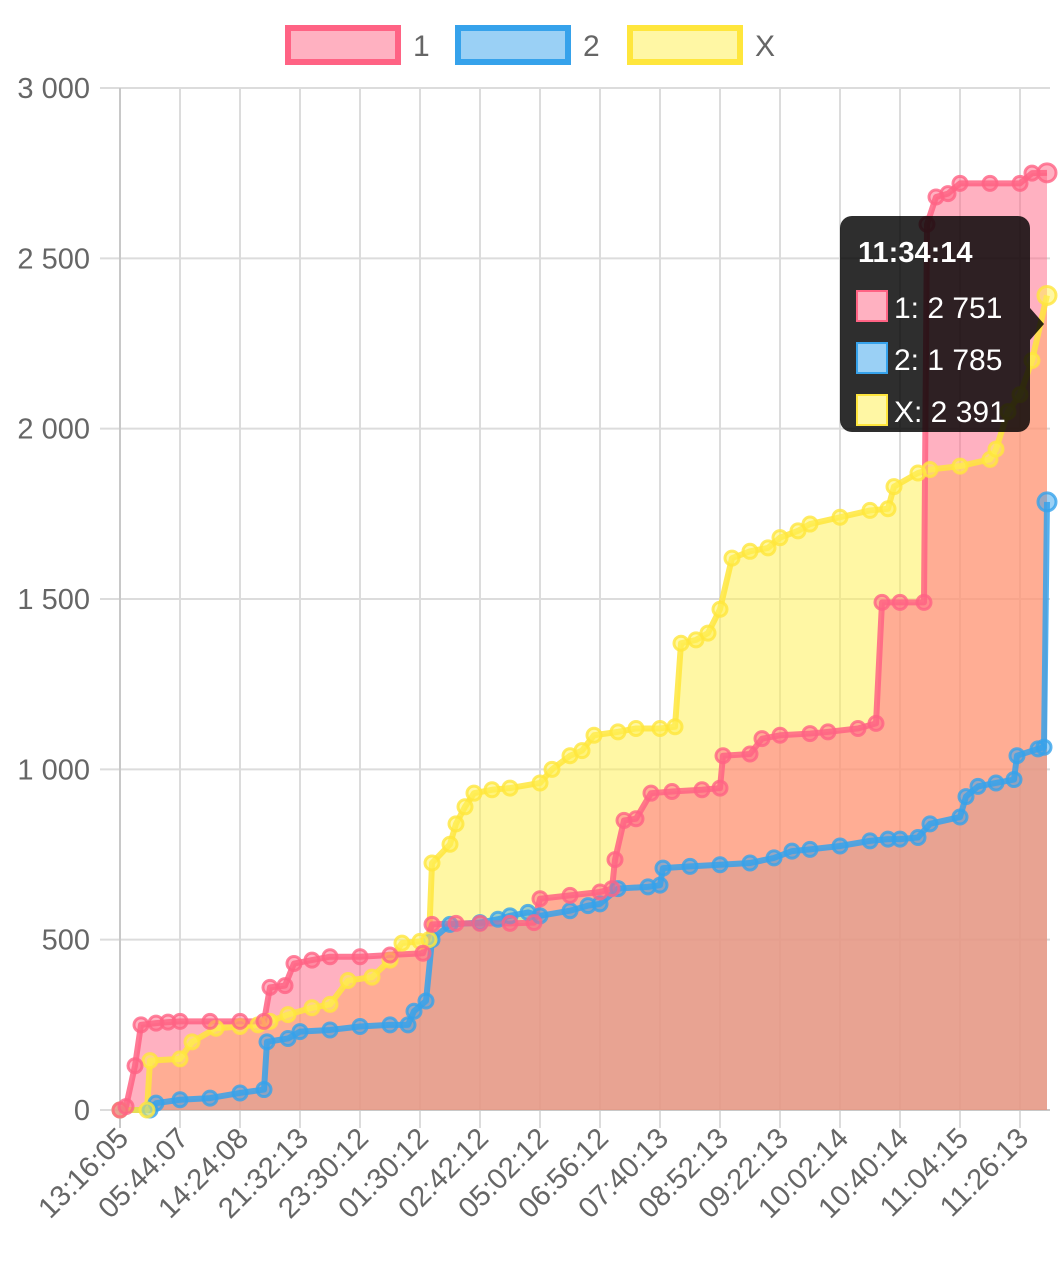 This screenshot has width=1064, height=1285. I want to click on legend: 1 2 X, so click(530, 45).